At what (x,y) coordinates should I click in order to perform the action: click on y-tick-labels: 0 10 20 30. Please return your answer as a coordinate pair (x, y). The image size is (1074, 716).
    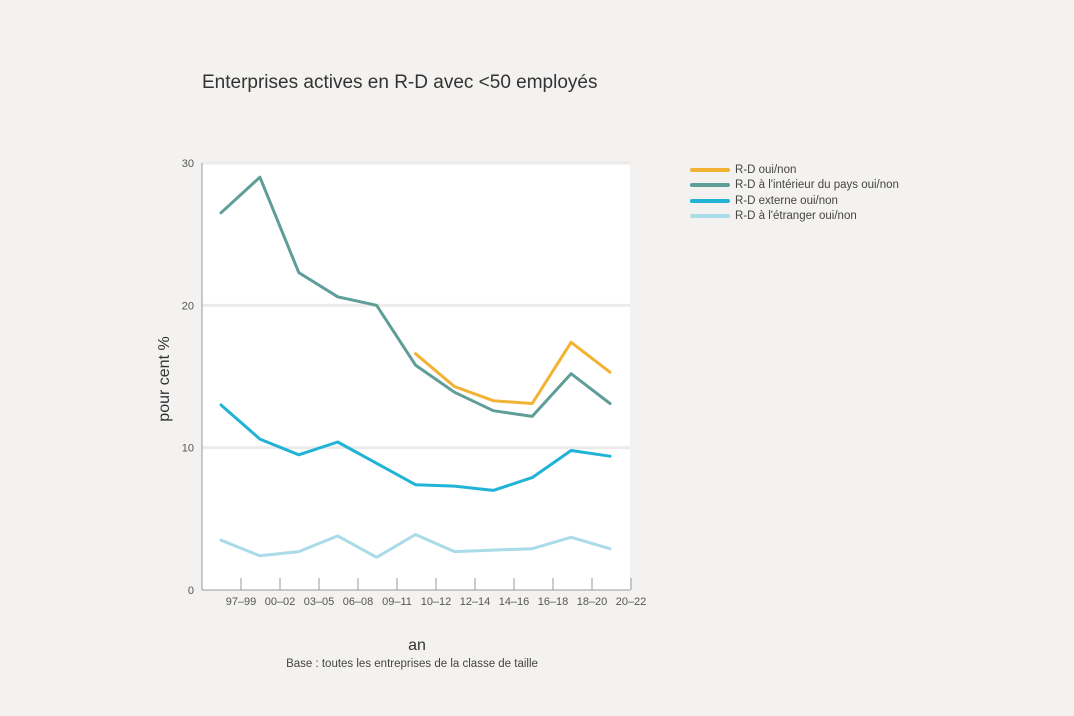
    Looking at the image, I should click on (188, 377).